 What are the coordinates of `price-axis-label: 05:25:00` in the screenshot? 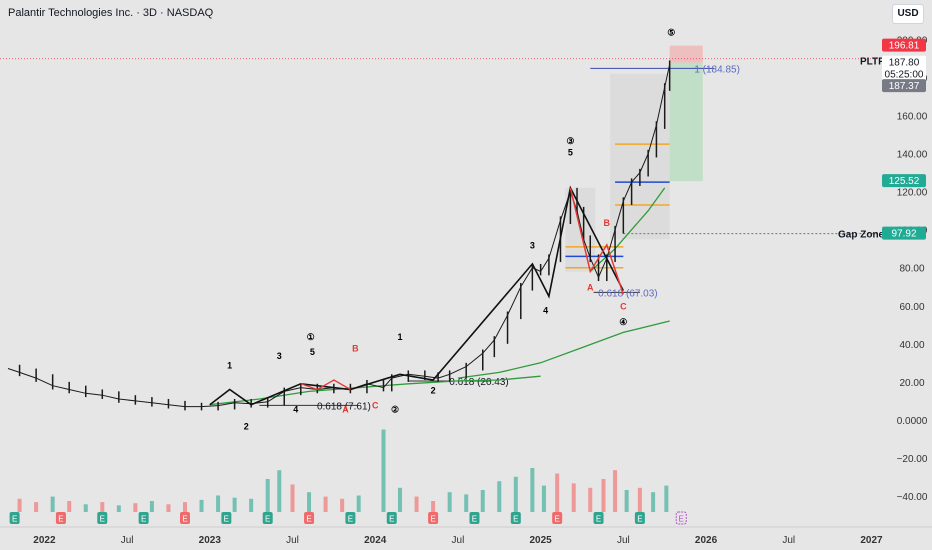 It's located at (904, 74).